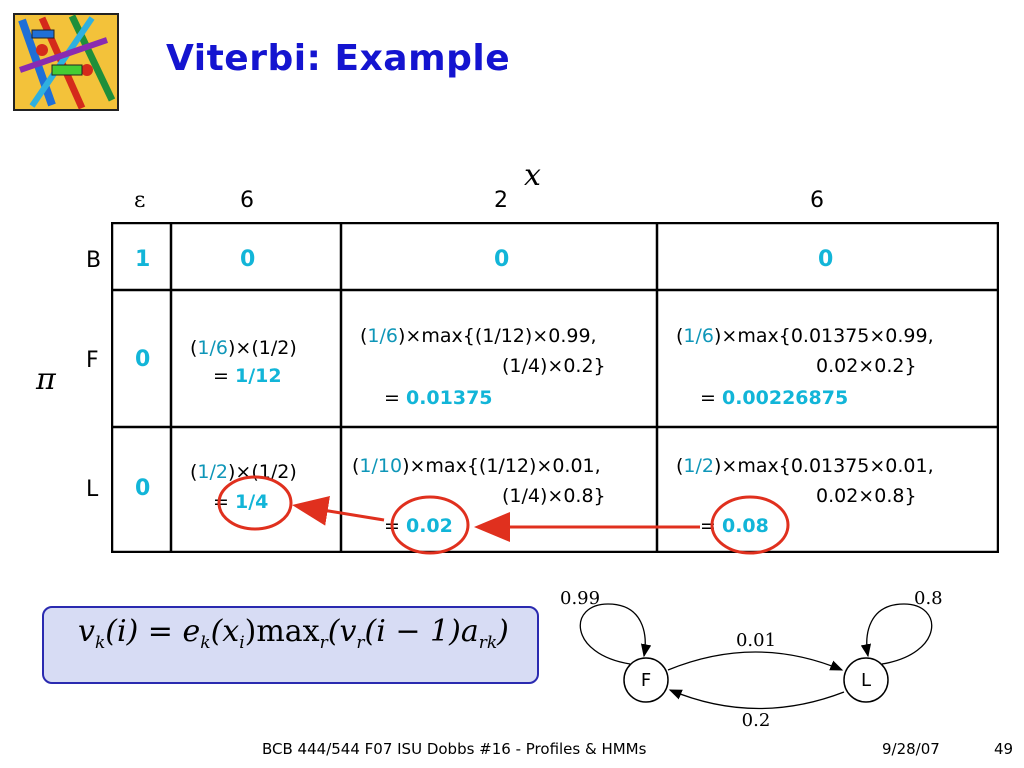 Image resolution: width=1024 pixels, height=768 pixels. What do you see at coordinates (756, 640) in the screenshot?
I see `f-to-l-label: 0.01` at bounding box center [756, 640].